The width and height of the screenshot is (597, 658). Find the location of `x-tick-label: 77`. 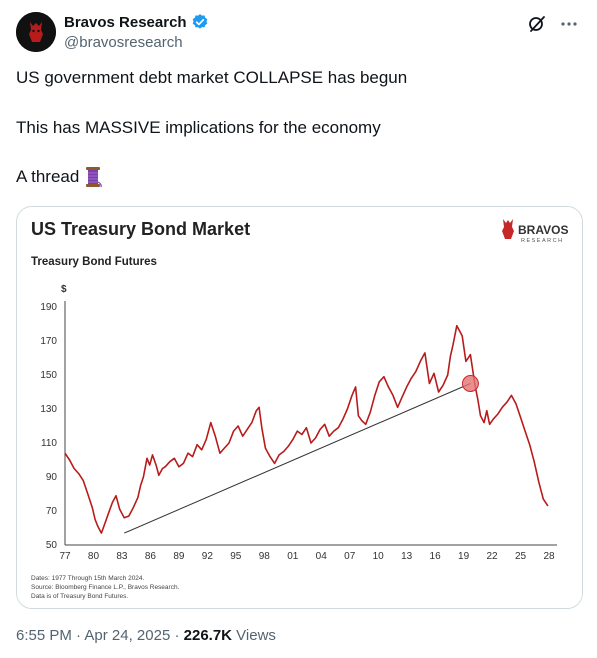

x-tick-label: 77 is located at coordinates (65, 556).